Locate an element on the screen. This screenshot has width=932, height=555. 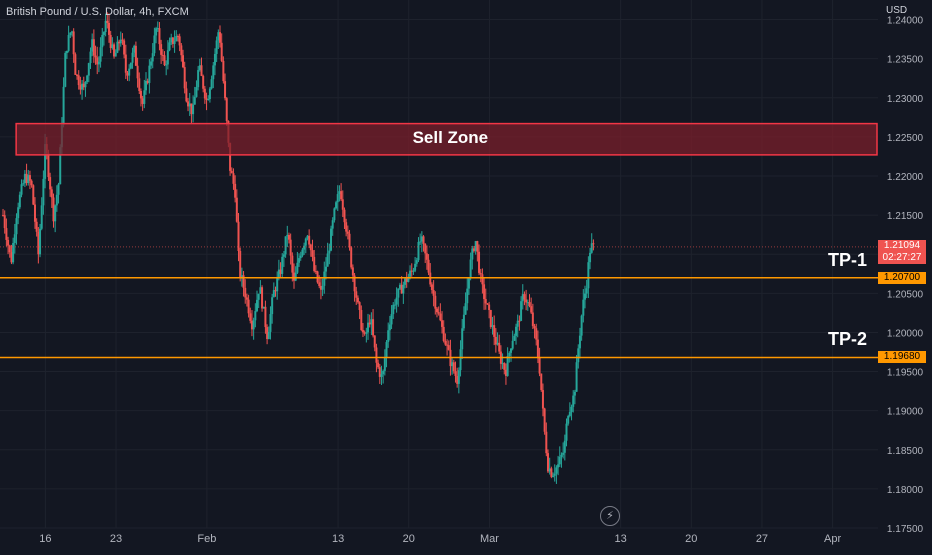
currency-label: USD is located at coordinates (897, 10).